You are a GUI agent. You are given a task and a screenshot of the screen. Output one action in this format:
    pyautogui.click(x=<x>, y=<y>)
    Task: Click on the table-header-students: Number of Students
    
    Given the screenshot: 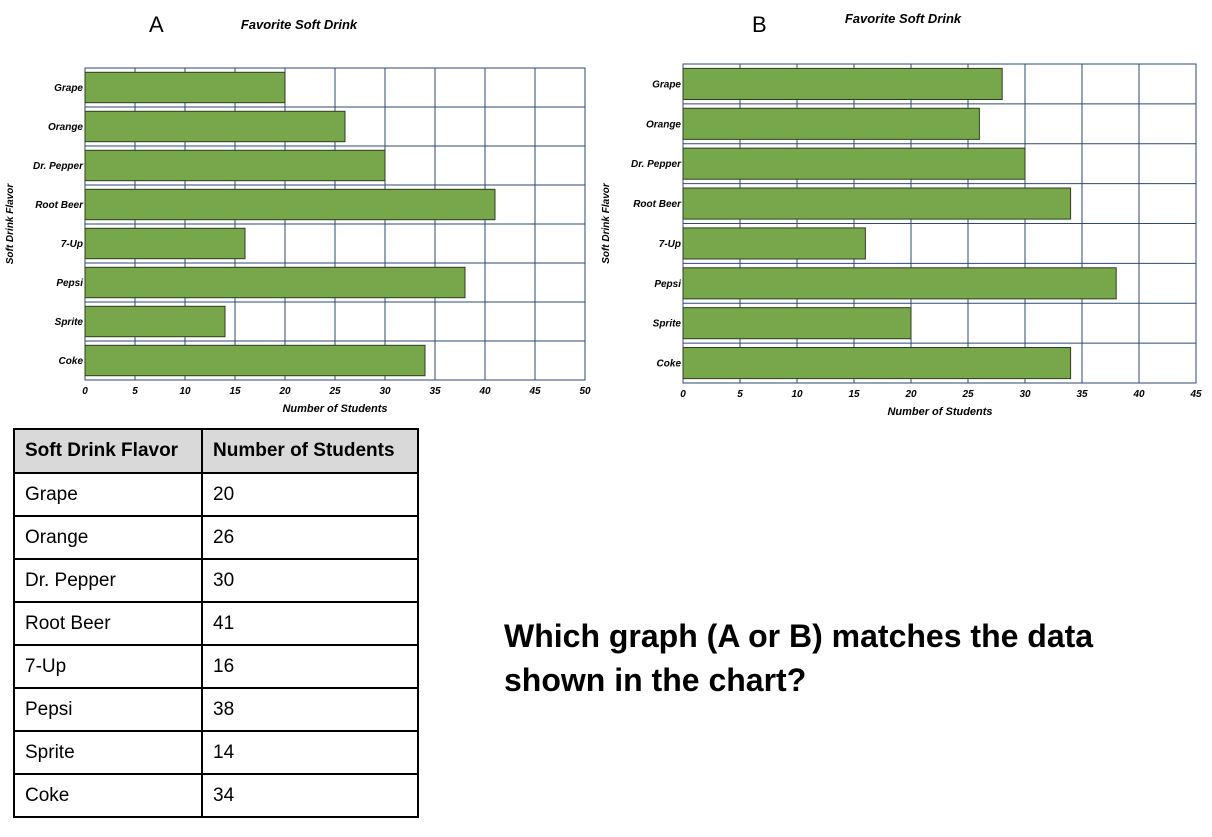 What is the action you would take?
    pyautogui.click(x=310, y=451)
    